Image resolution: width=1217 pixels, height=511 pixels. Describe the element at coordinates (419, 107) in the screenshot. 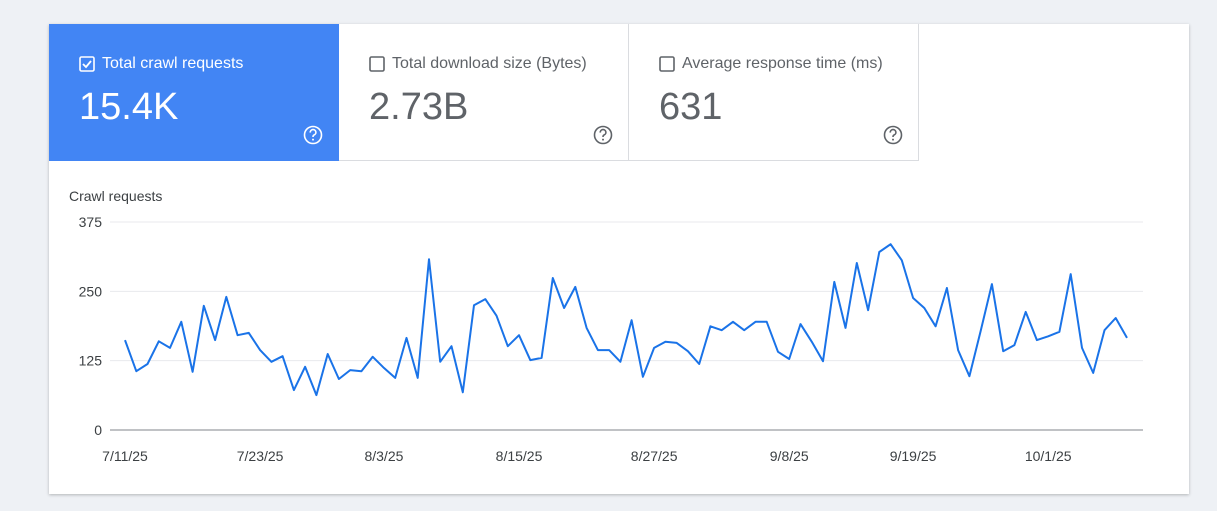

I see `metric-value: 2.73B` at that location.